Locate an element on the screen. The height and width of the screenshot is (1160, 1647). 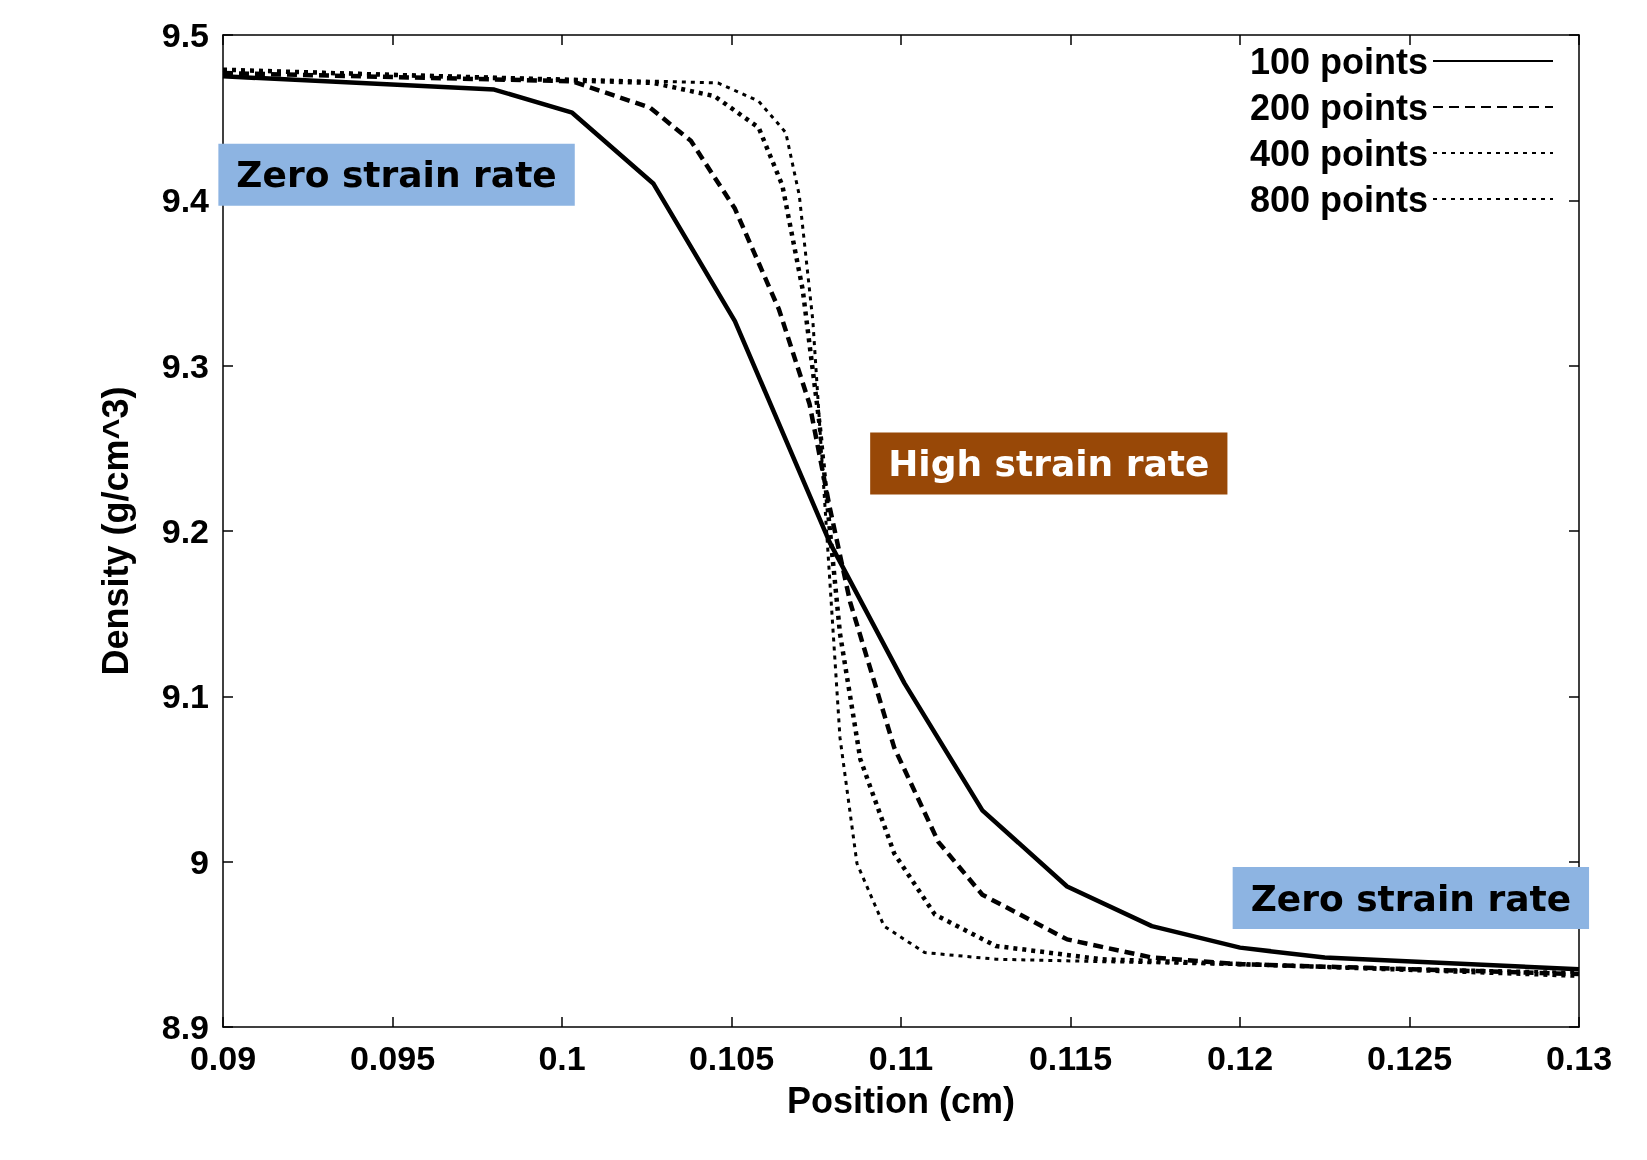
x-tick-label: 0.11 is located at coordinates (901, 1058).